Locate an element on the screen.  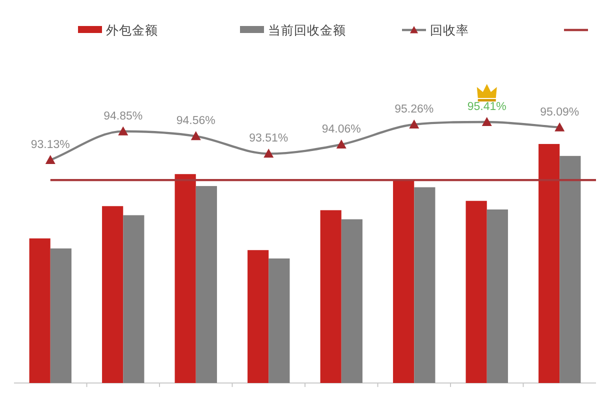
legend-label: 回收率 is located at coordinates (449, 31).